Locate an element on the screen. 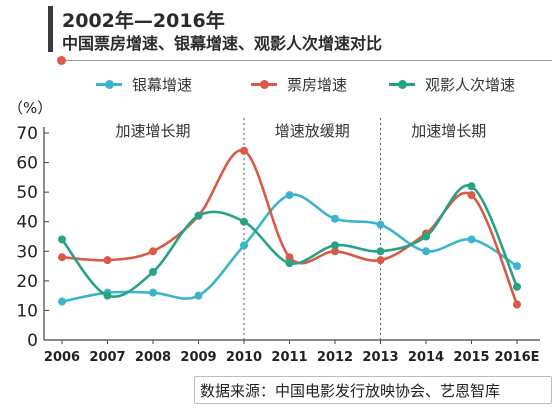 This screenshot has width=558, height=412. phase-label: 增速放缓期 is located at coordinates (312, 131).